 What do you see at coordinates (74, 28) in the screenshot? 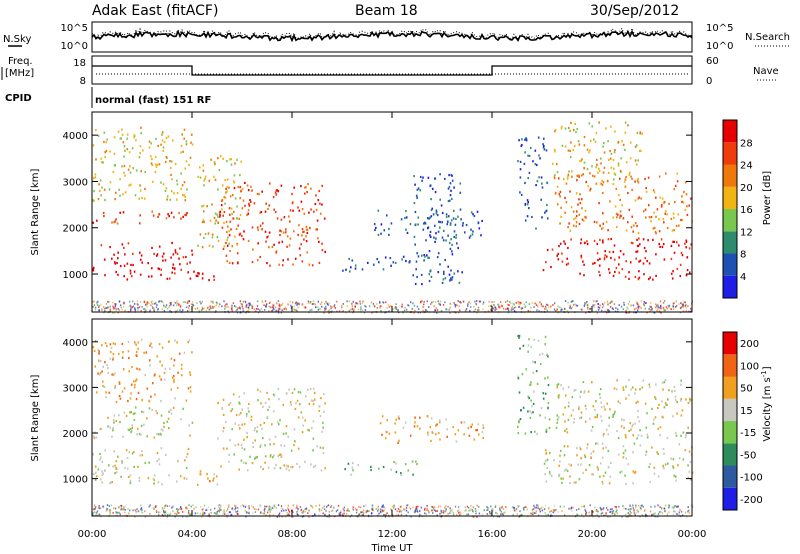
I see `noise-left-tick-top: 10^5` at bounding box center [74, 28].